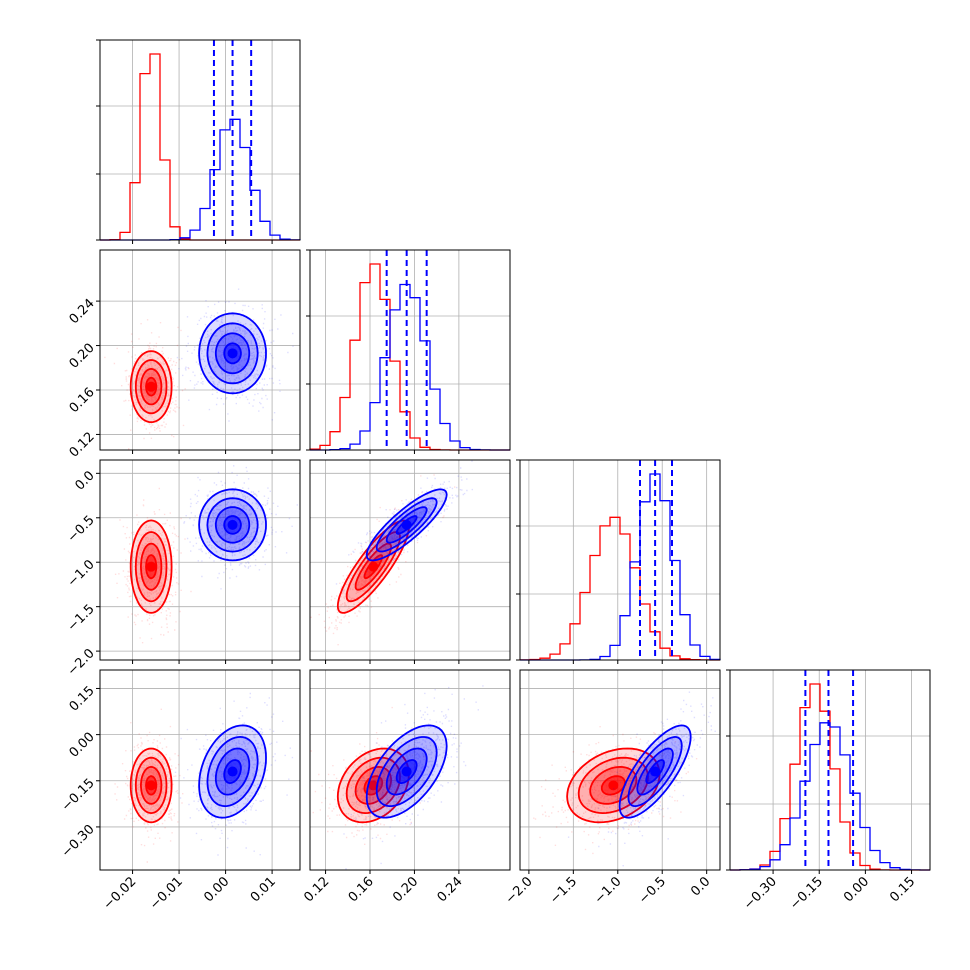 This screenshot has width=970, height=970. What do you see at coordinates (652, 890) in the screenshot?
I see `x-tick-label: −0.5` at bounding box center [652, 890].